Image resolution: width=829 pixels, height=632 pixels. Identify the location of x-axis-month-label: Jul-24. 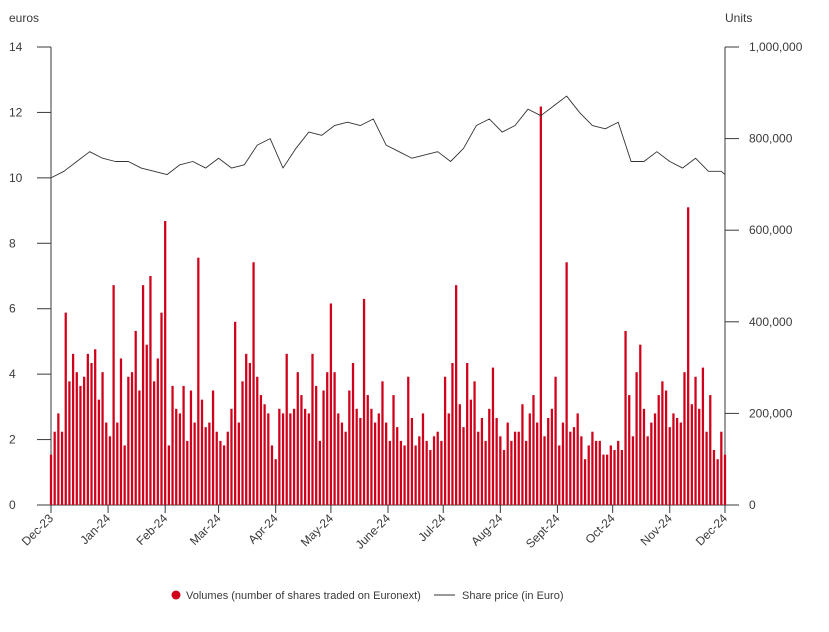
(431, 527).